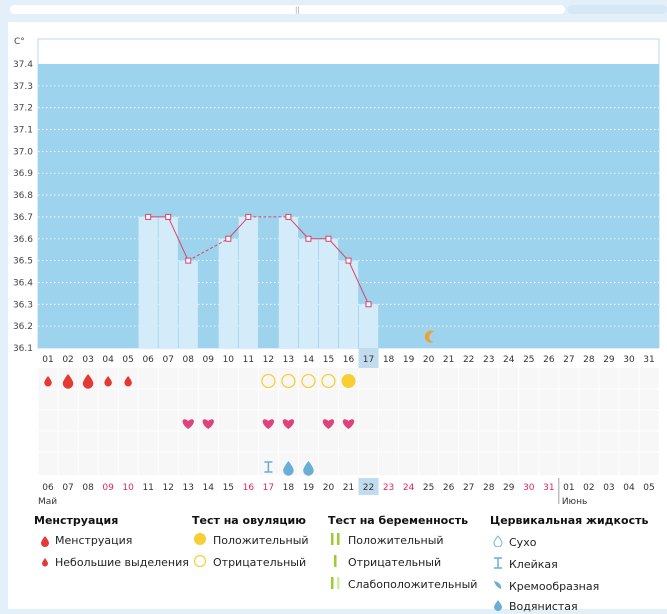 This screenshot has width=667, height=614. What do you see at coordinates (289, 488) in the screenshot?
I see `date-label: 18` at bounding box center [289, 488].